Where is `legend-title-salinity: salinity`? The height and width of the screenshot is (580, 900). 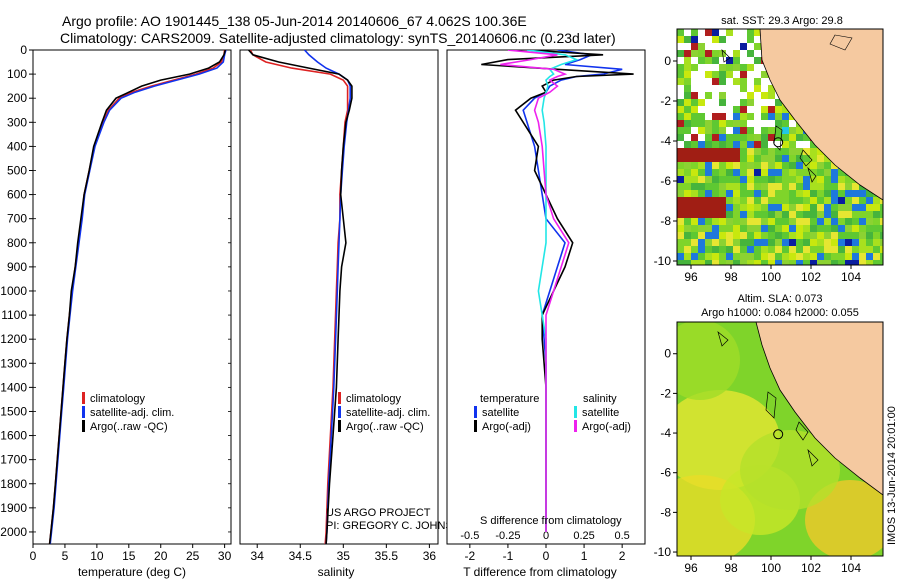
legend-title-salinity: salinity is located at coordinates (600, 399).